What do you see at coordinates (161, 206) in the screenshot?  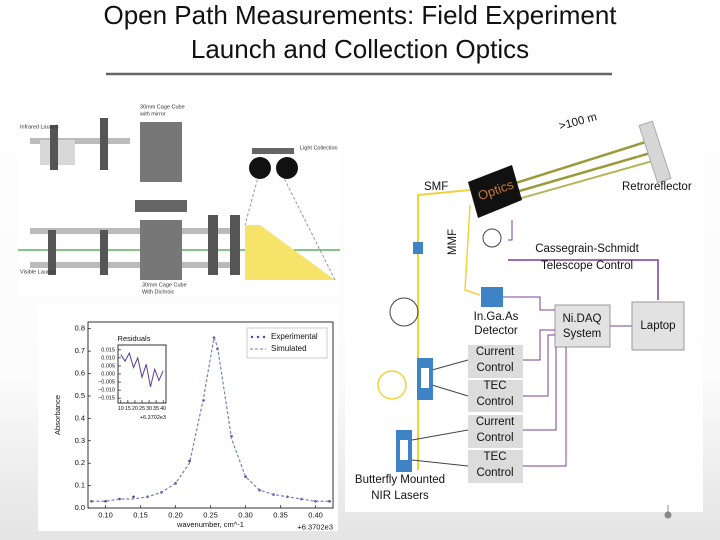 I see `cage-plate` at bounding box center [161, 206].